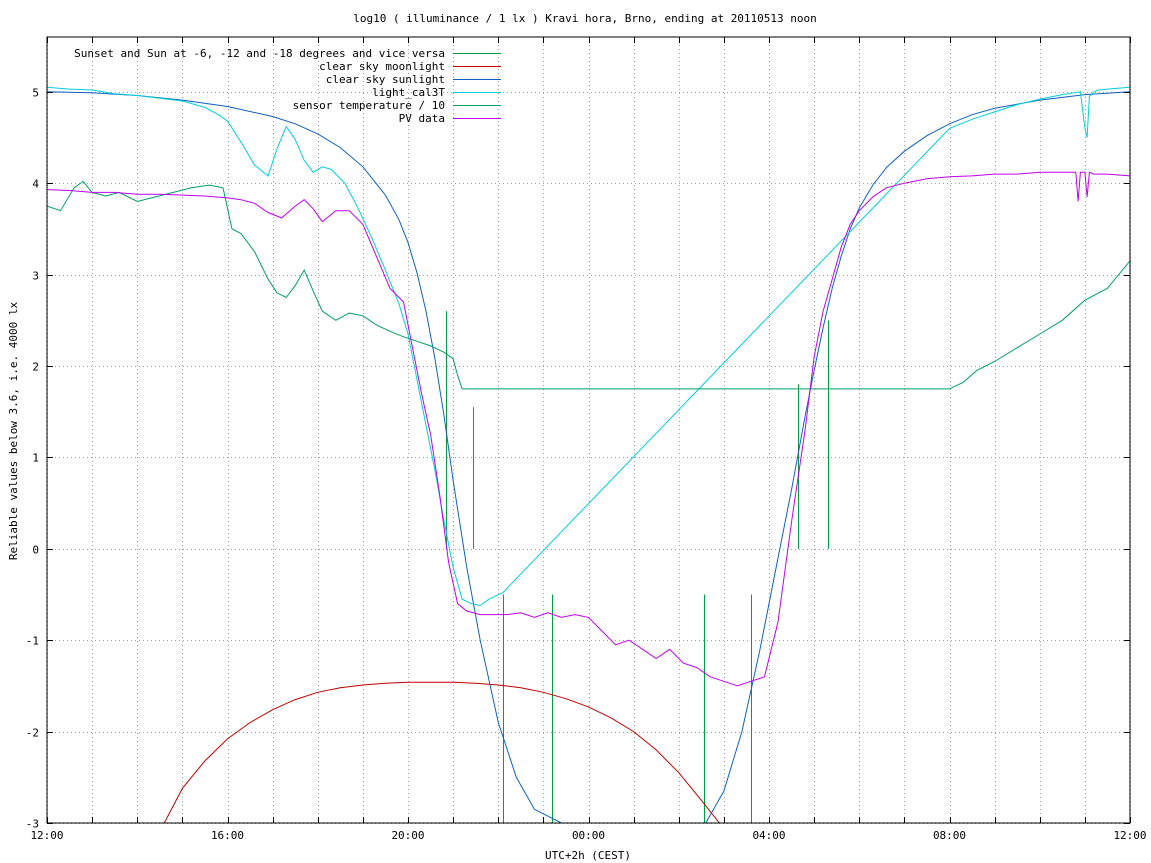 The image size is (1151, 863). Describe the element at coordinates (382, 66) in the screenshot. I see `legend-label: clear sky moonlight` at that location.